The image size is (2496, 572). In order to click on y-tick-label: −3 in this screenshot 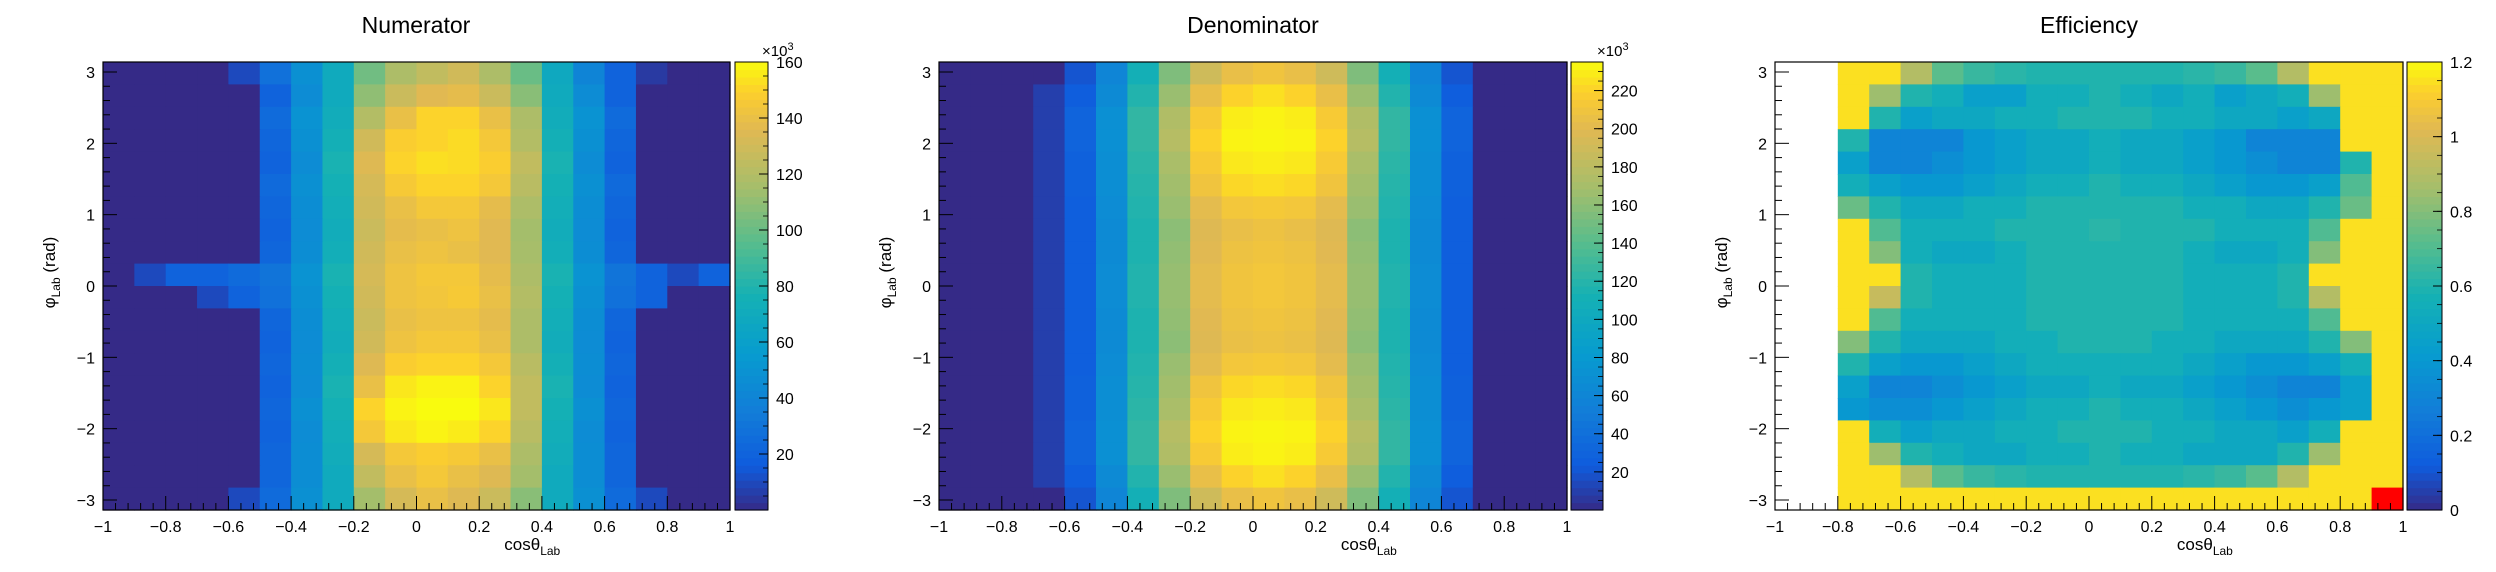, I will do `click(922, 501)`.